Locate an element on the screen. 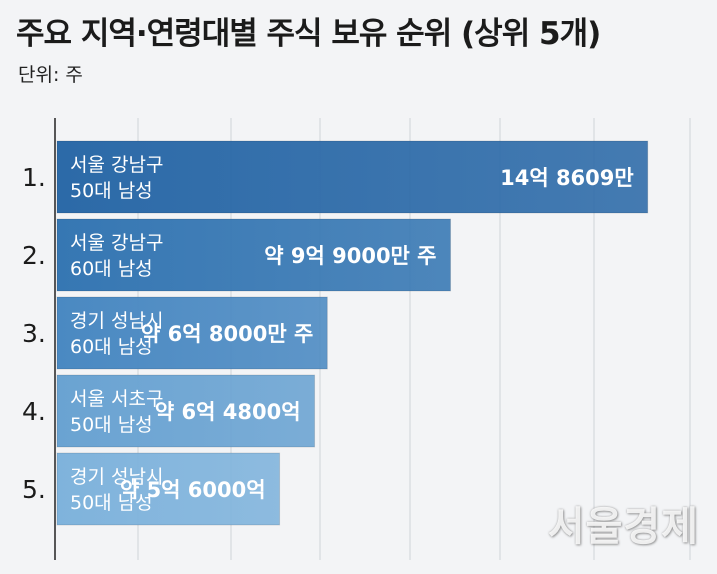  bar-value-label: 14억 8609만 is located at coordinates (567, 178).